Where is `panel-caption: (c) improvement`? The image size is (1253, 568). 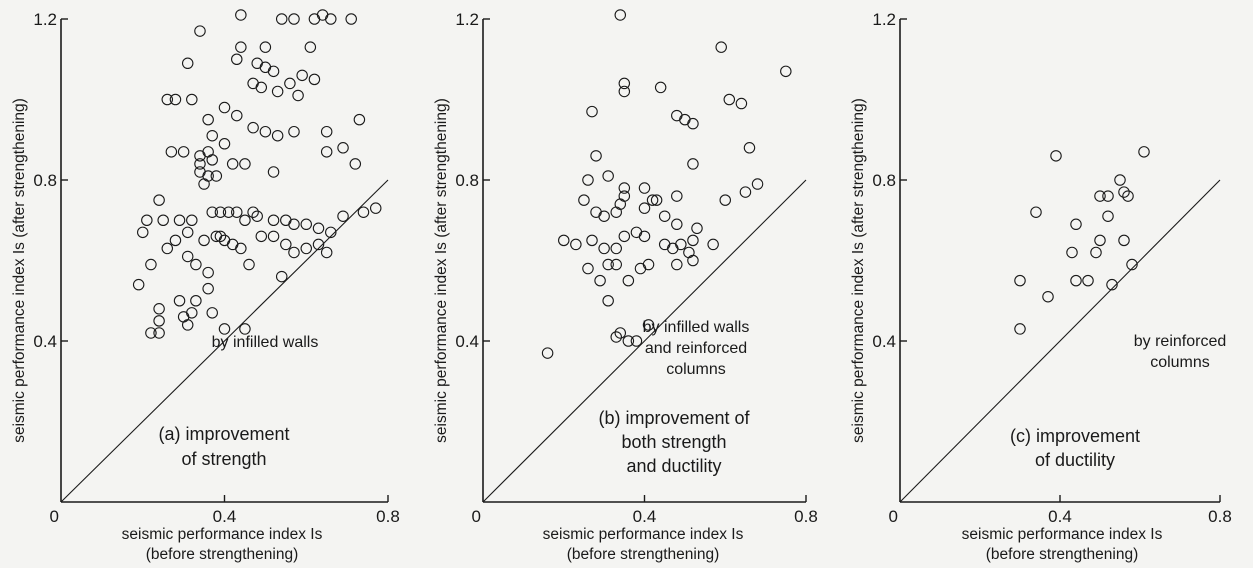 panel-caption: (c) improvement is located at coordinates (1075, 436).